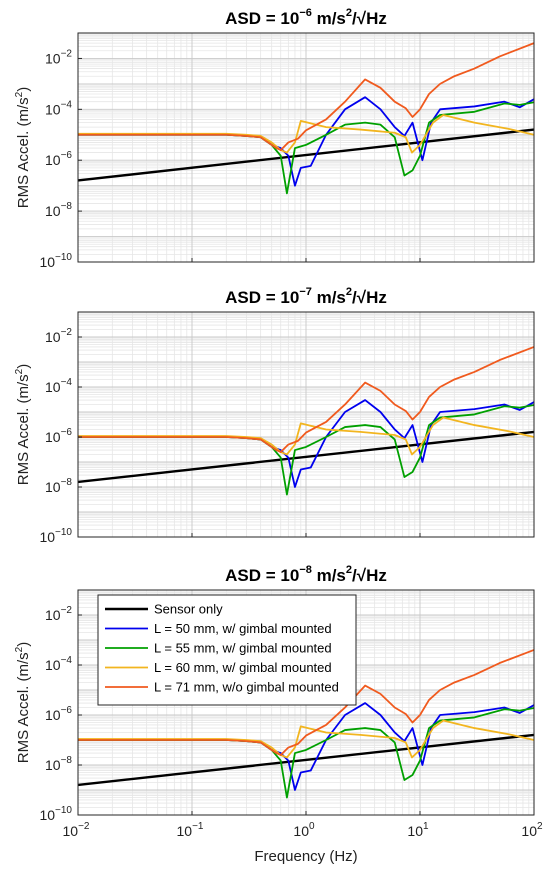 This screenshot has width=550, height=872. I want to click on legend-label-3: L = 55 mm, w/ gimbal mounted, so click(243, 648).